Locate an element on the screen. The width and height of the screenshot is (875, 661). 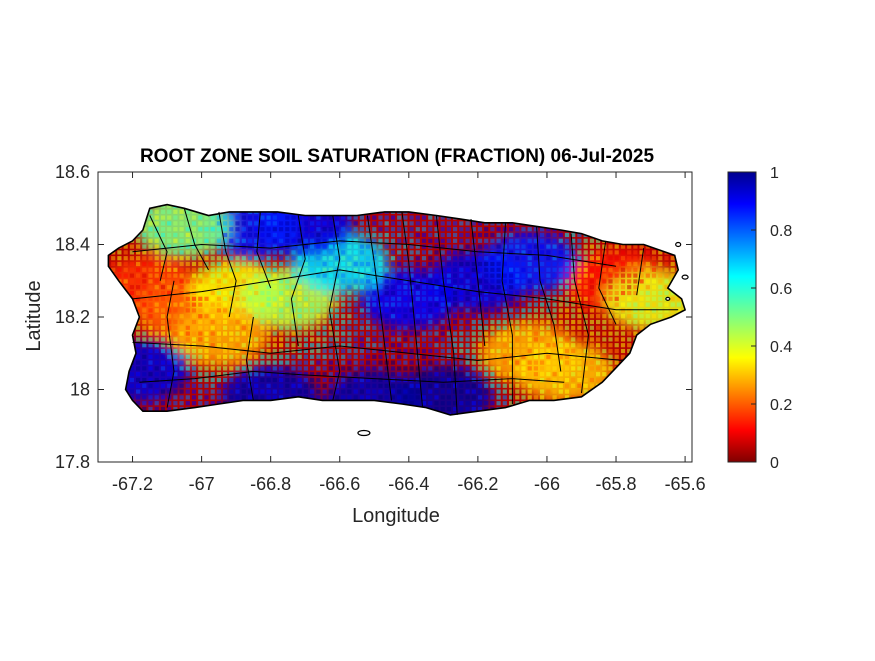
x-tick-label: -67.2 is located at coordinates (132, 484).